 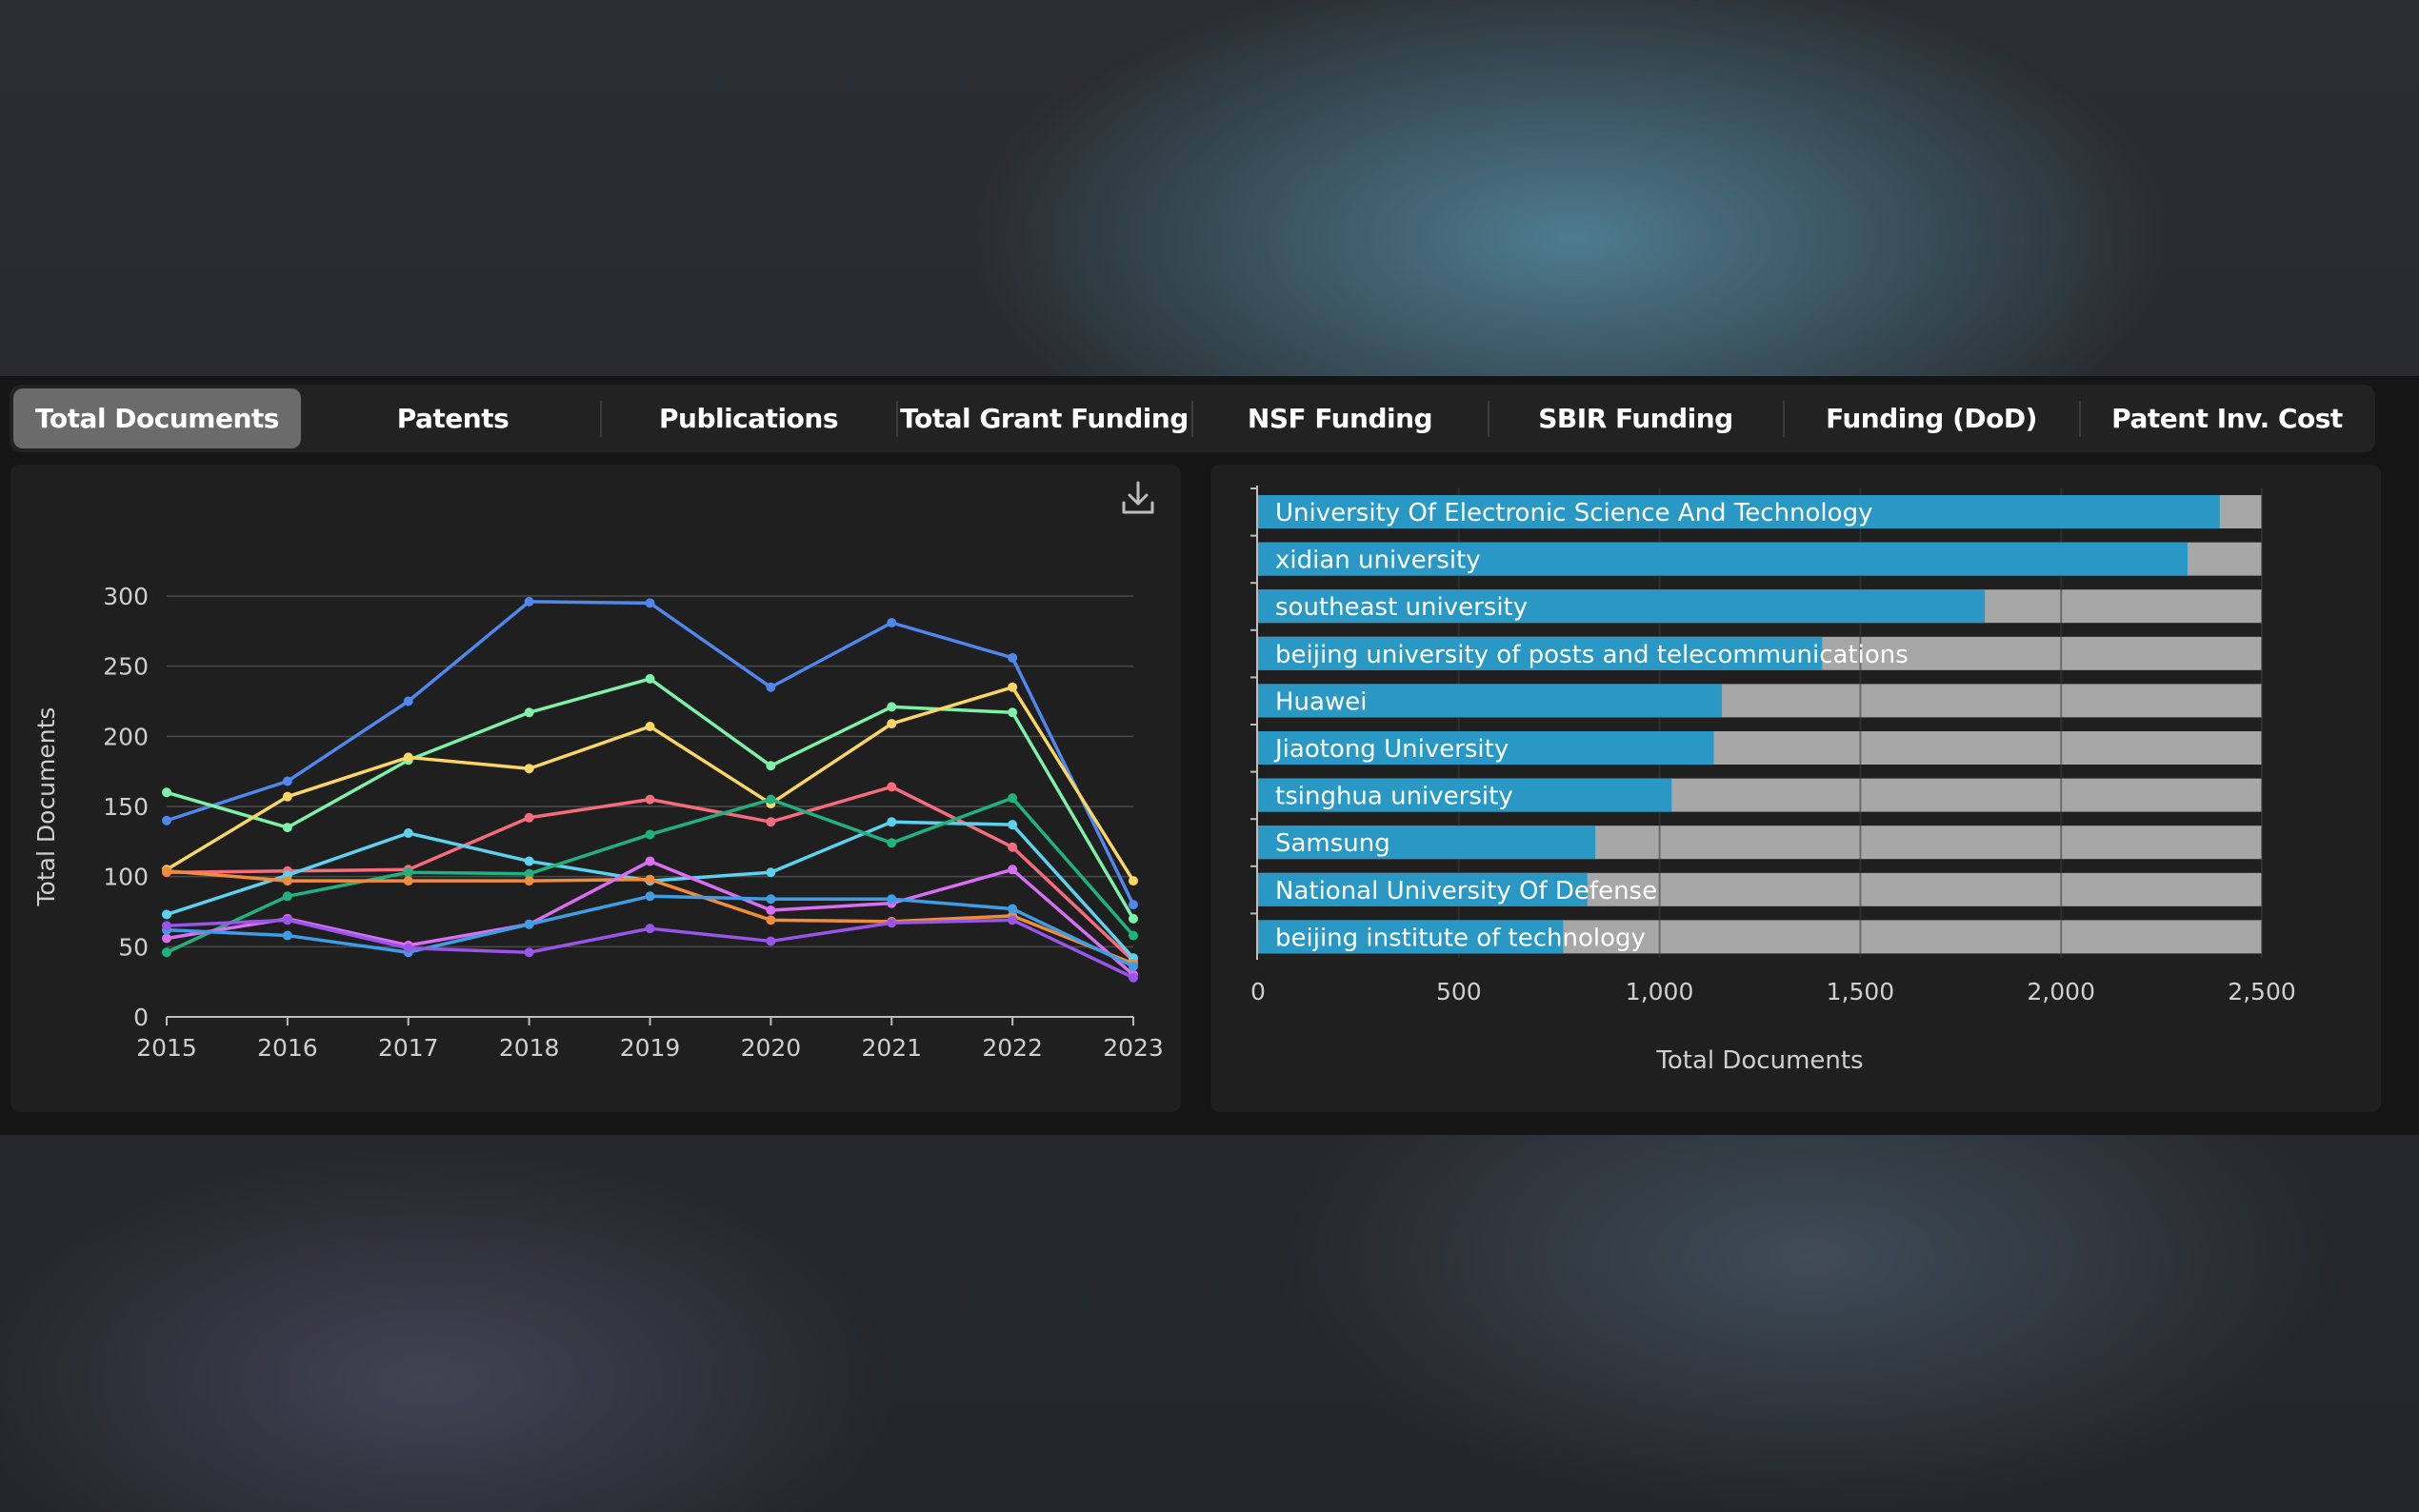 What do you see at coordinates (1660, 991) in the screenshot?
I see `x-tick-label: 1,000` at bounding box center [1660, 991].